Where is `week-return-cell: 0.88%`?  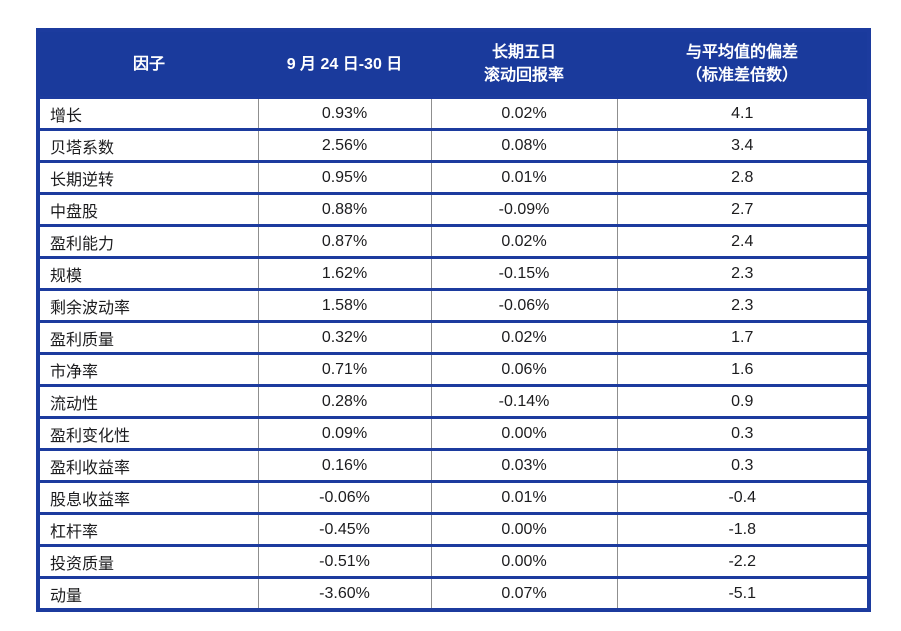
week-return-cell: 0.88% is located at coordinates (344, 209).